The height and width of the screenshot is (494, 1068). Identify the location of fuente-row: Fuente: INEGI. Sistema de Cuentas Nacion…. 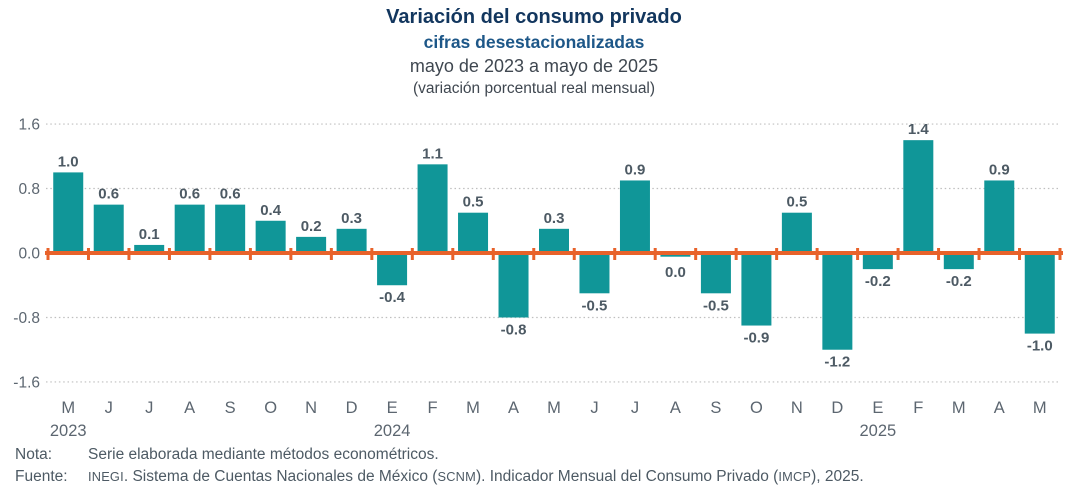
(537, 477).